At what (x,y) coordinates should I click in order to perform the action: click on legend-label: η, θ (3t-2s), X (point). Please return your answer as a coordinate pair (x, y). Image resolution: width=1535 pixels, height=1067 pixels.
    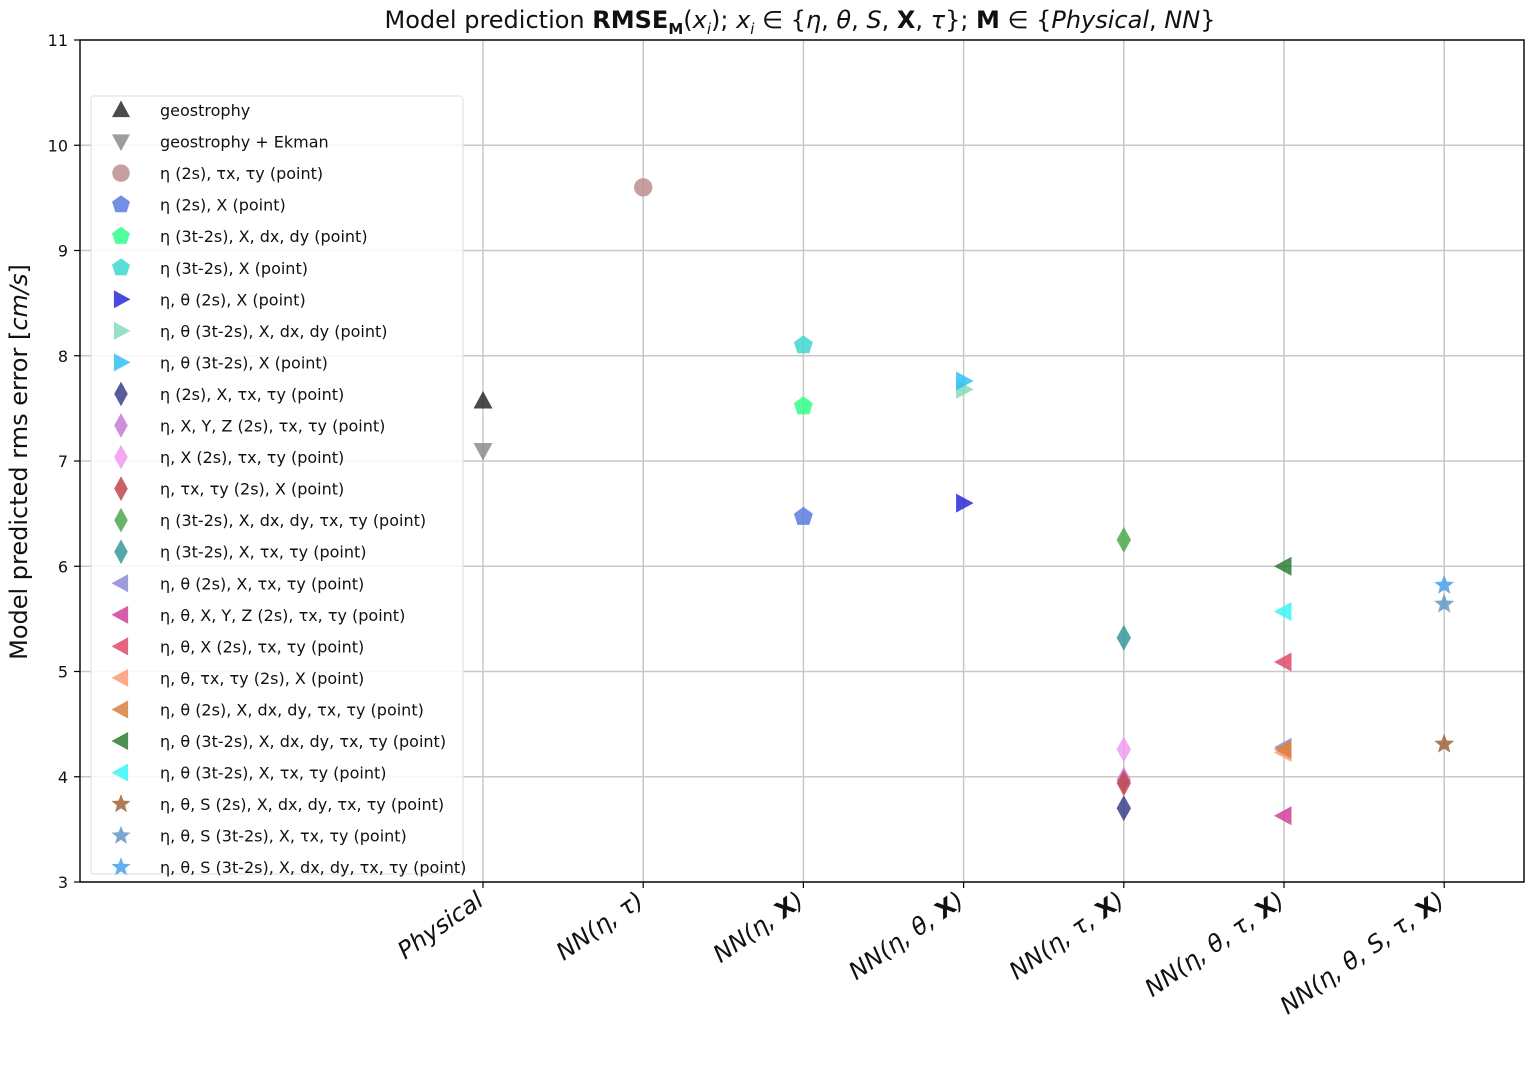
    Looking at the image, I should click on (244, 362).